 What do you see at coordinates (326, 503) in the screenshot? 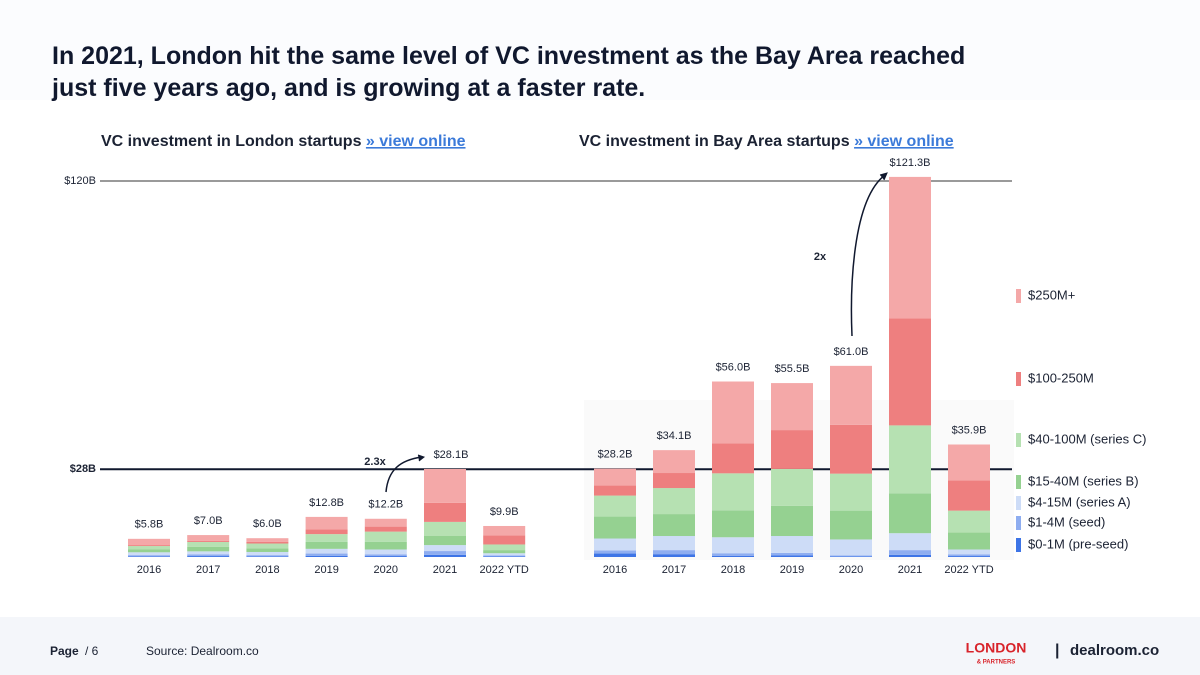
I see `value-label: $12.8B` at bounding box center [326, 503].